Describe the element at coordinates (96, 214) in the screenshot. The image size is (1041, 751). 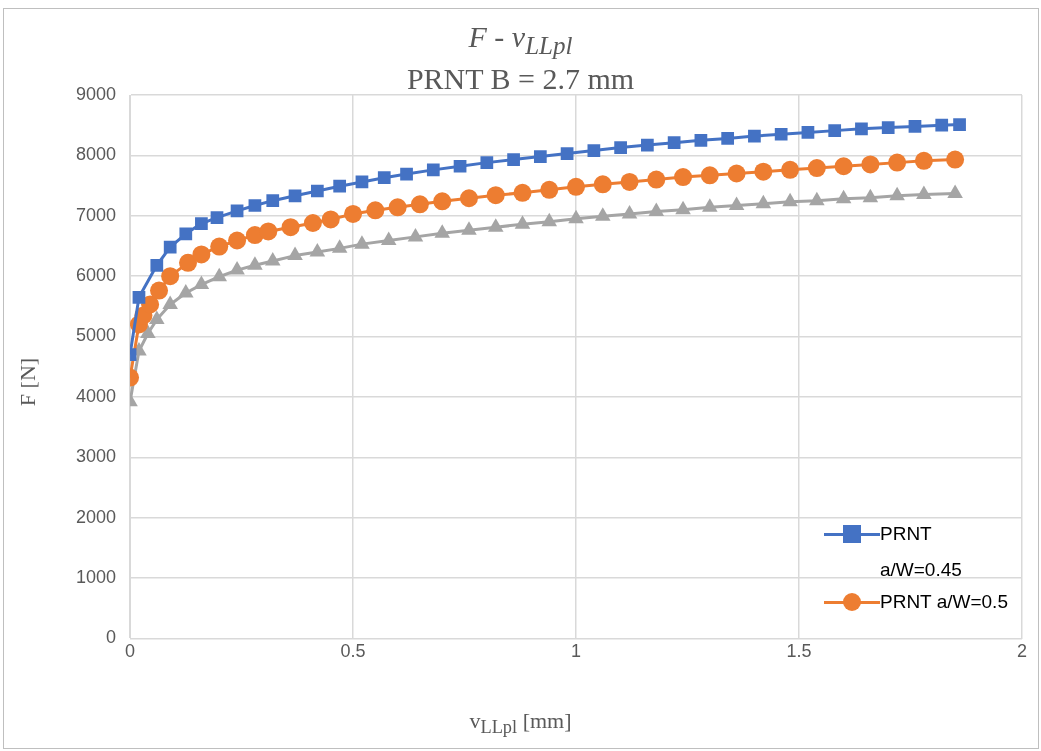
I see `y-tick-label: 7000` at that location.